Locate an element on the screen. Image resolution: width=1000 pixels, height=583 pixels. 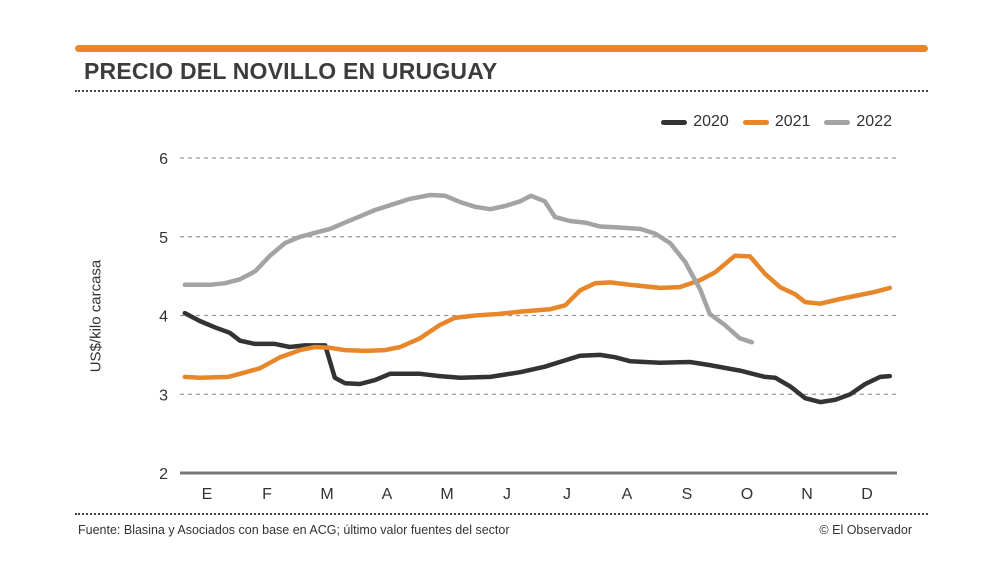
legend-item-2022: 2022 is located at coordinates (858, 122).